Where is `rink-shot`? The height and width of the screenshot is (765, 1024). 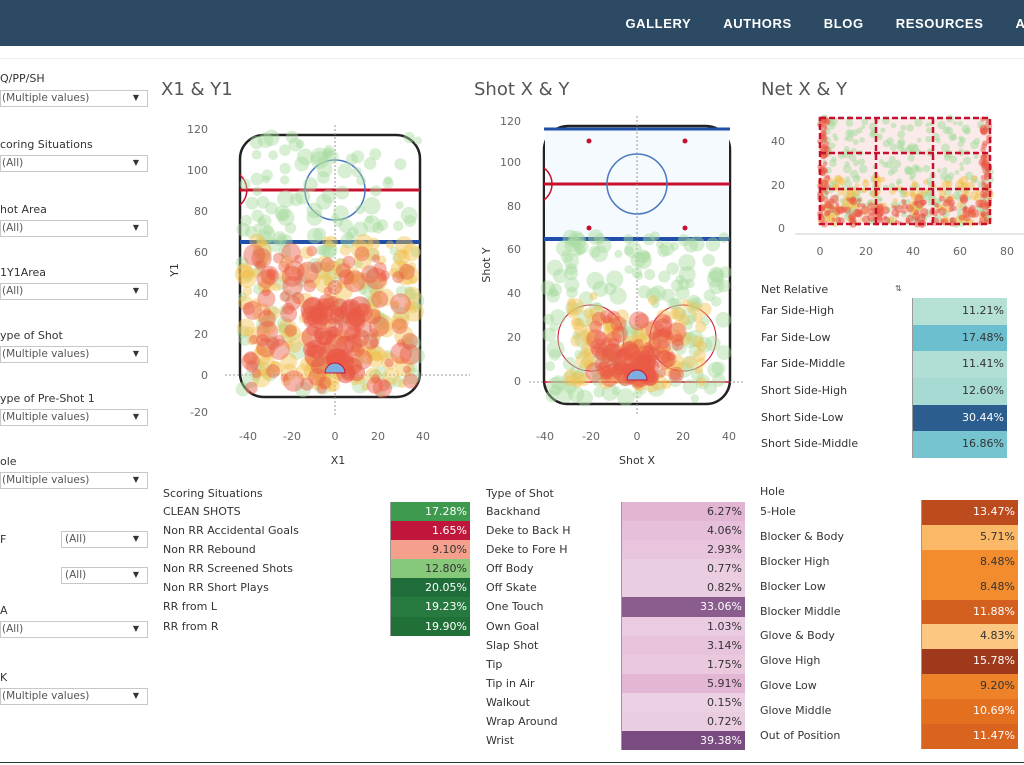 rink-shot is located at coordinates (636, 266).